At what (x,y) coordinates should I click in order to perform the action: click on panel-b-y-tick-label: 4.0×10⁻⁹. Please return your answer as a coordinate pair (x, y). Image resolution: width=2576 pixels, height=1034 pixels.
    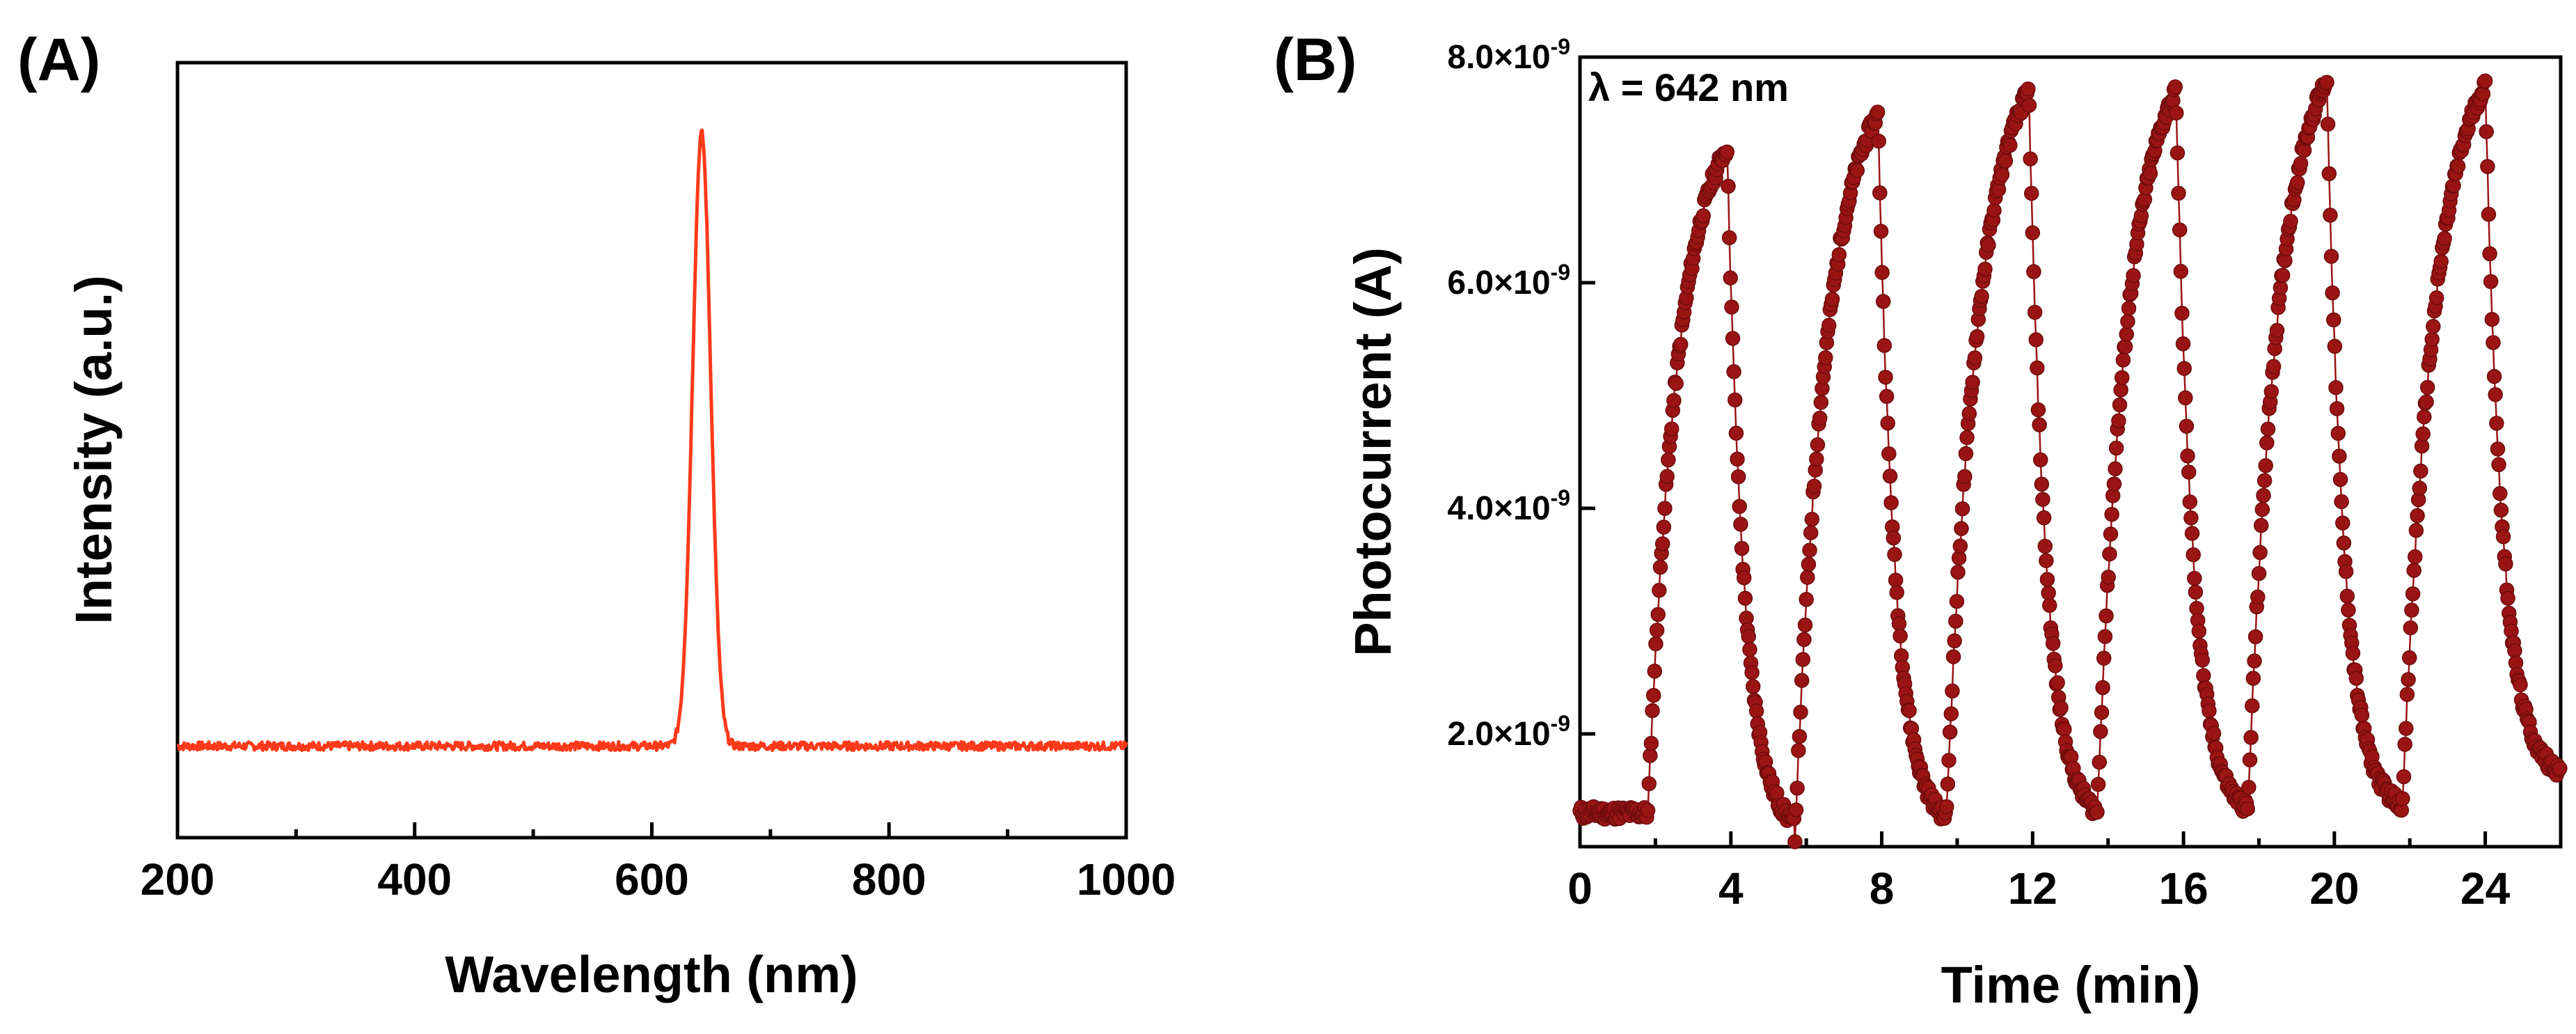
    Looking at the image, I should click on (1508, 506).